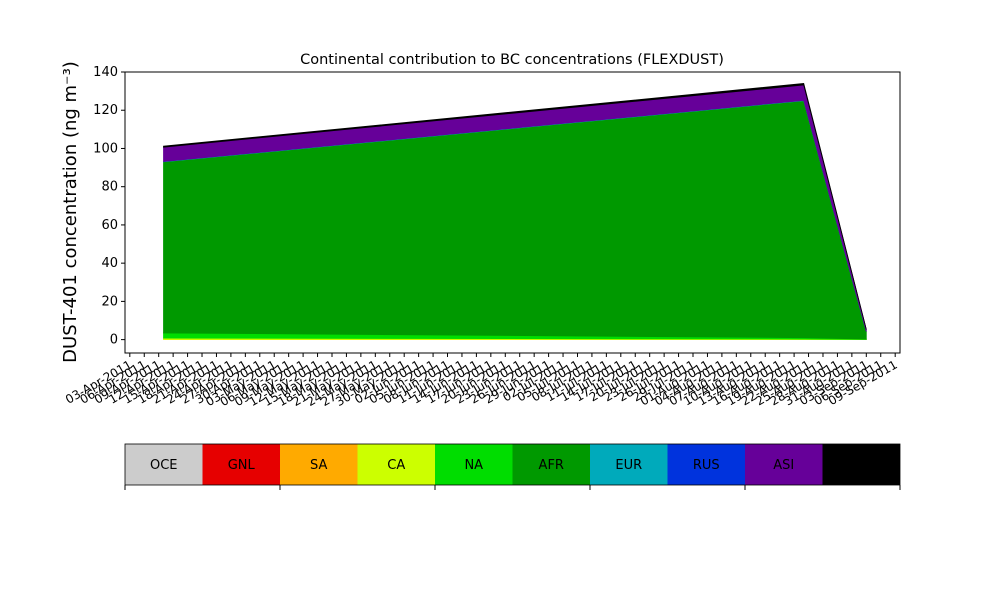  I want to click on legend-label: CA, so click(396, 465).